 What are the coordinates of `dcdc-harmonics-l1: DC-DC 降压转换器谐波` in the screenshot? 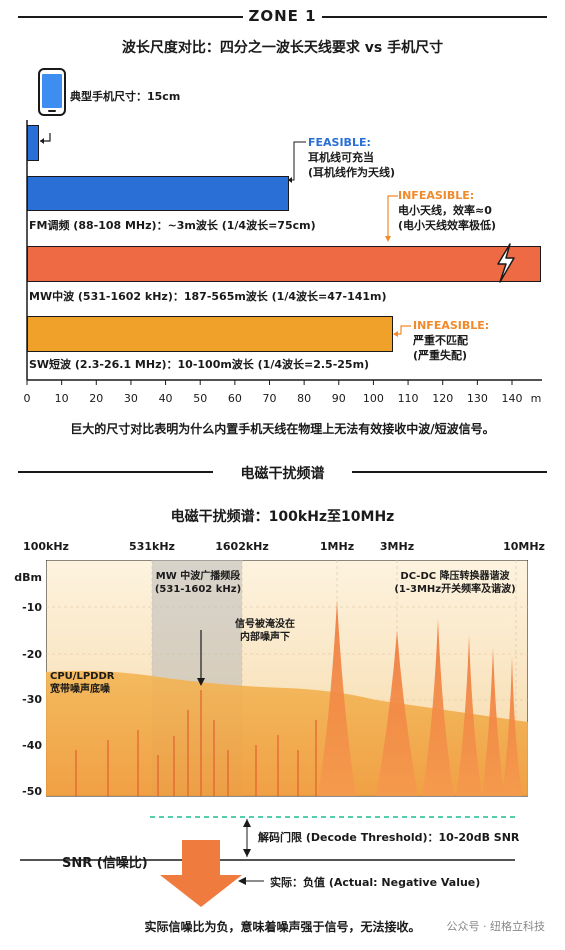 It's located at (455, 576).